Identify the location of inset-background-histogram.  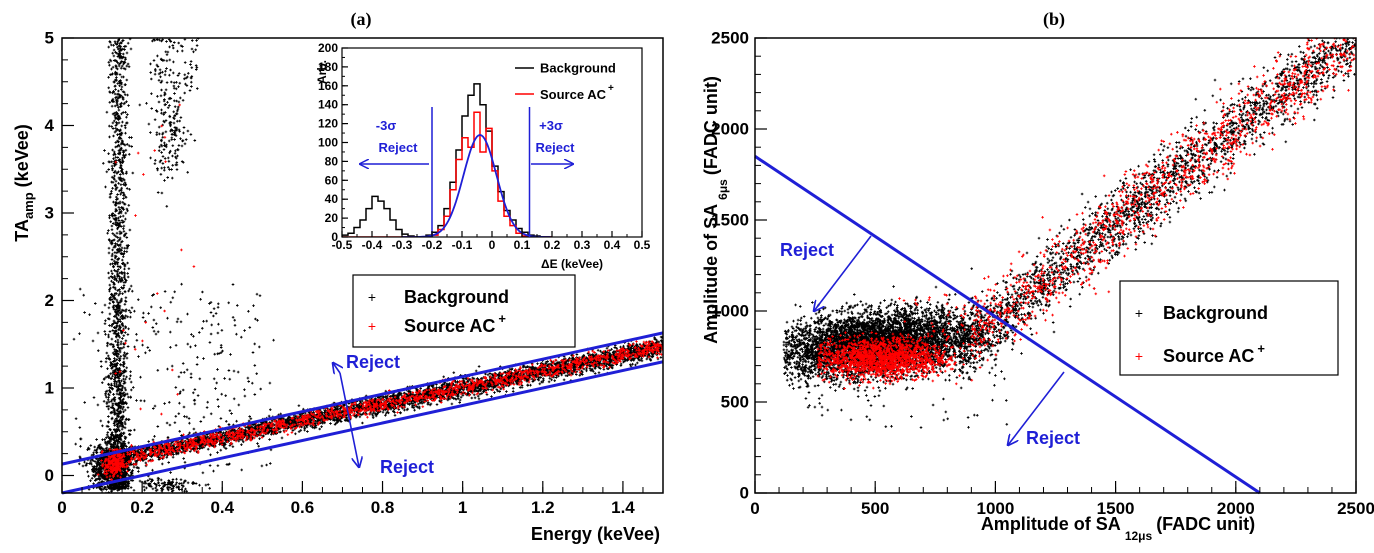
(447, 160).